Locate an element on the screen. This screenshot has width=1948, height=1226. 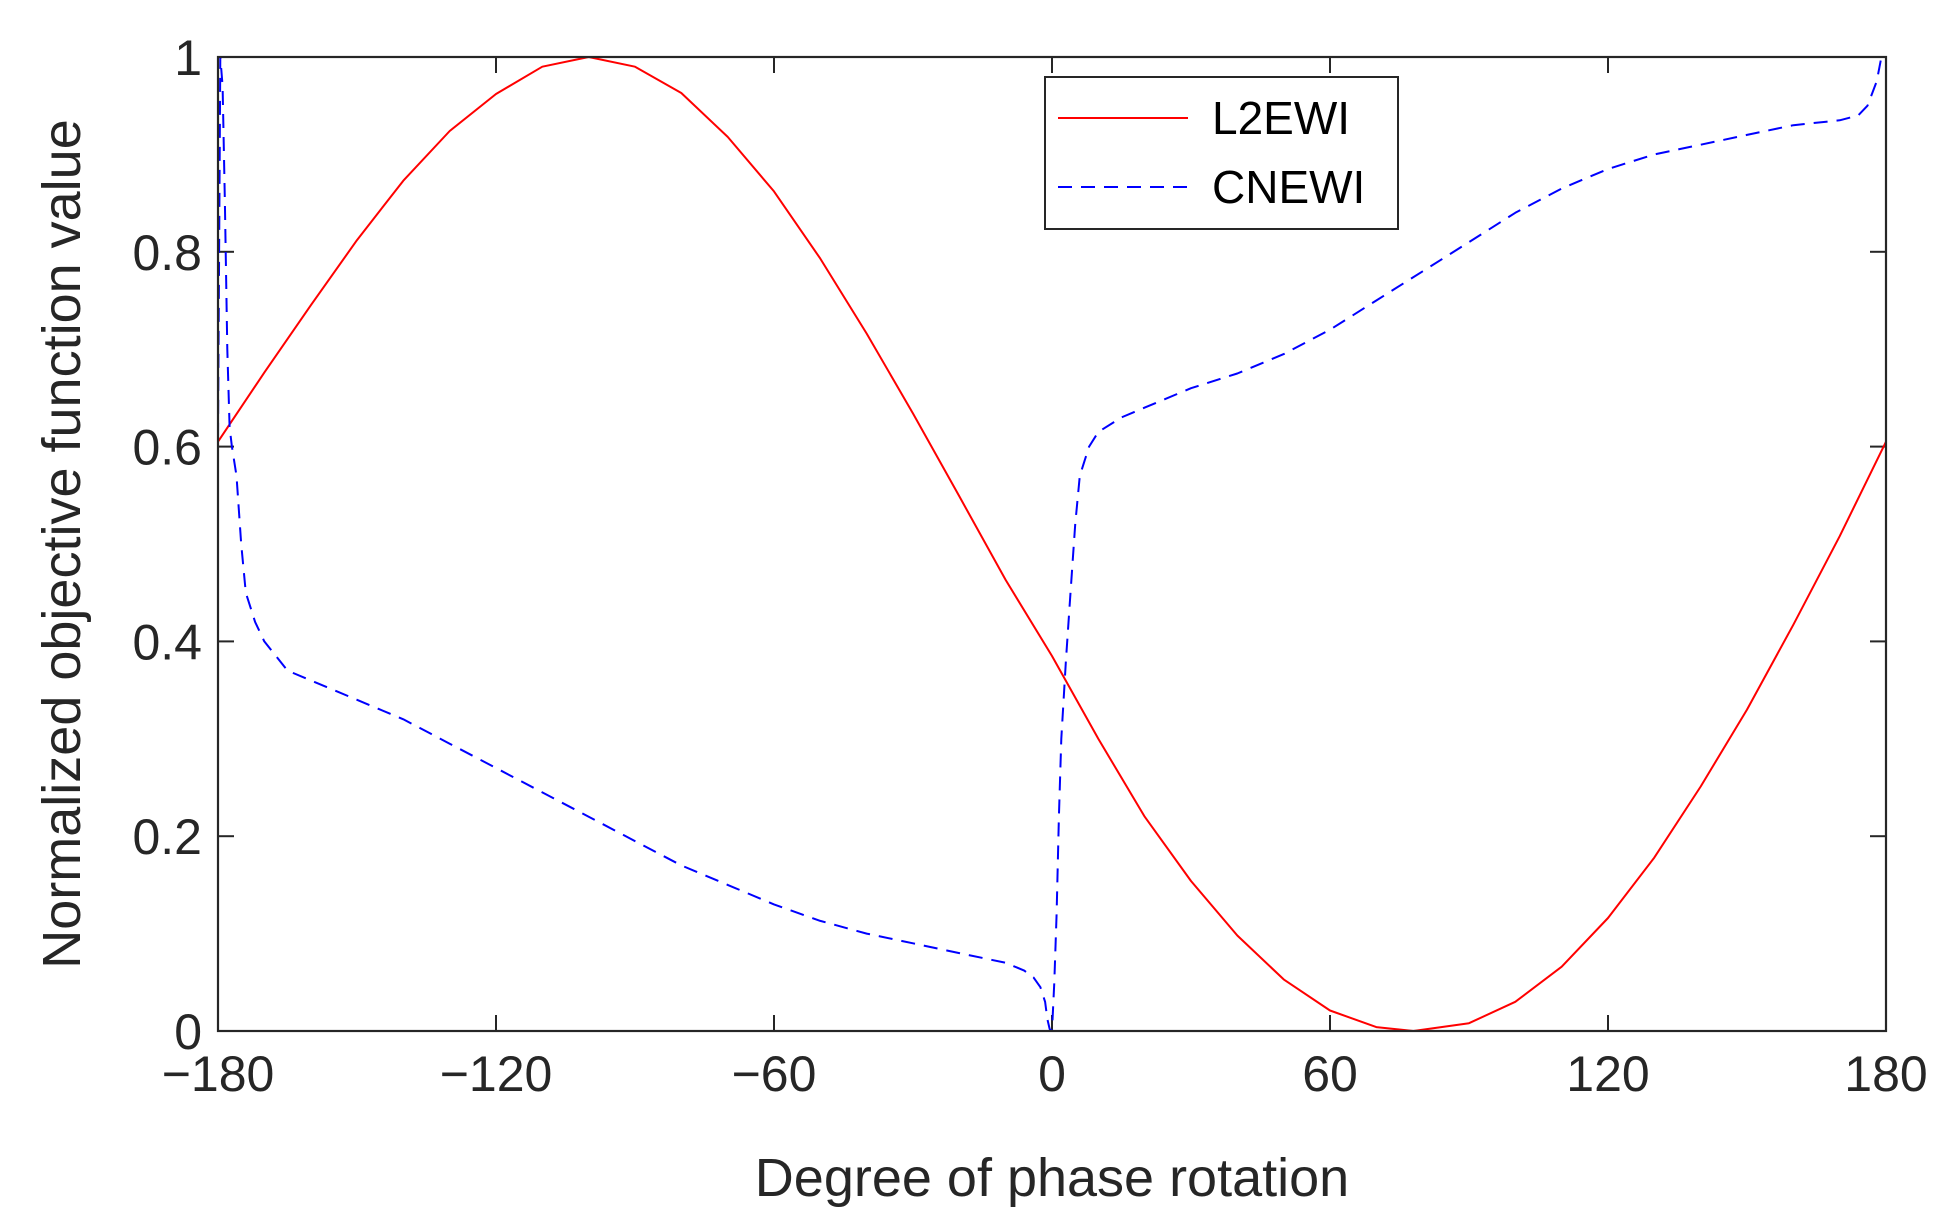
y-tick-label: 0.4 is located at coordinates (167, 642).